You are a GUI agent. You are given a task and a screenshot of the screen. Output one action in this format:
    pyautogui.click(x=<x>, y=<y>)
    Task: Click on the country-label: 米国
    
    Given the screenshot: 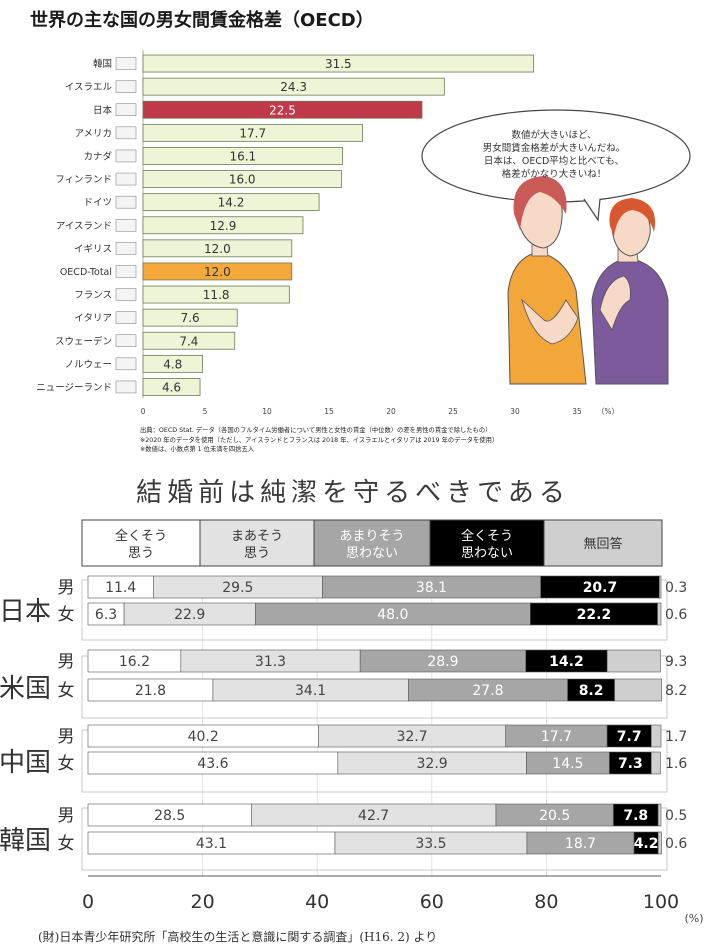 What is the action you would take?
    pyautogui.click(x=25, y=689)
    